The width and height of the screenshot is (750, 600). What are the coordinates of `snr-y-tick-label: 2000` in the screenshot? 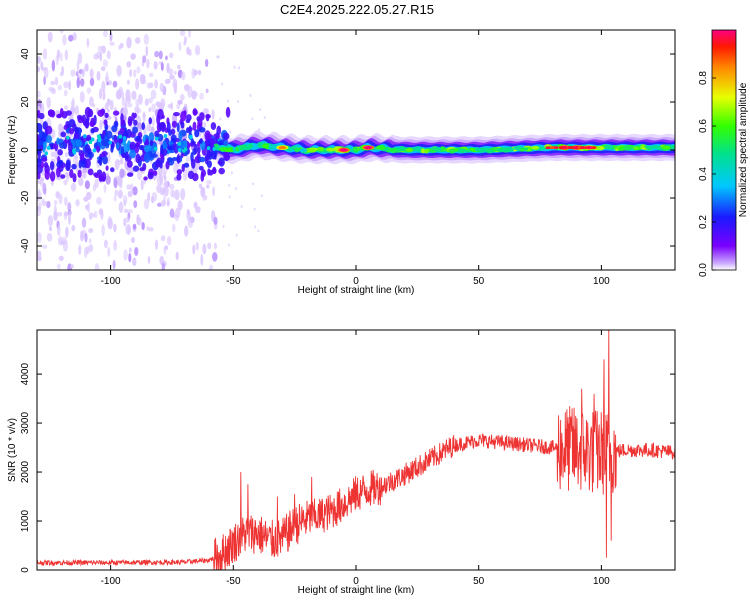 It's located at (25, 471).